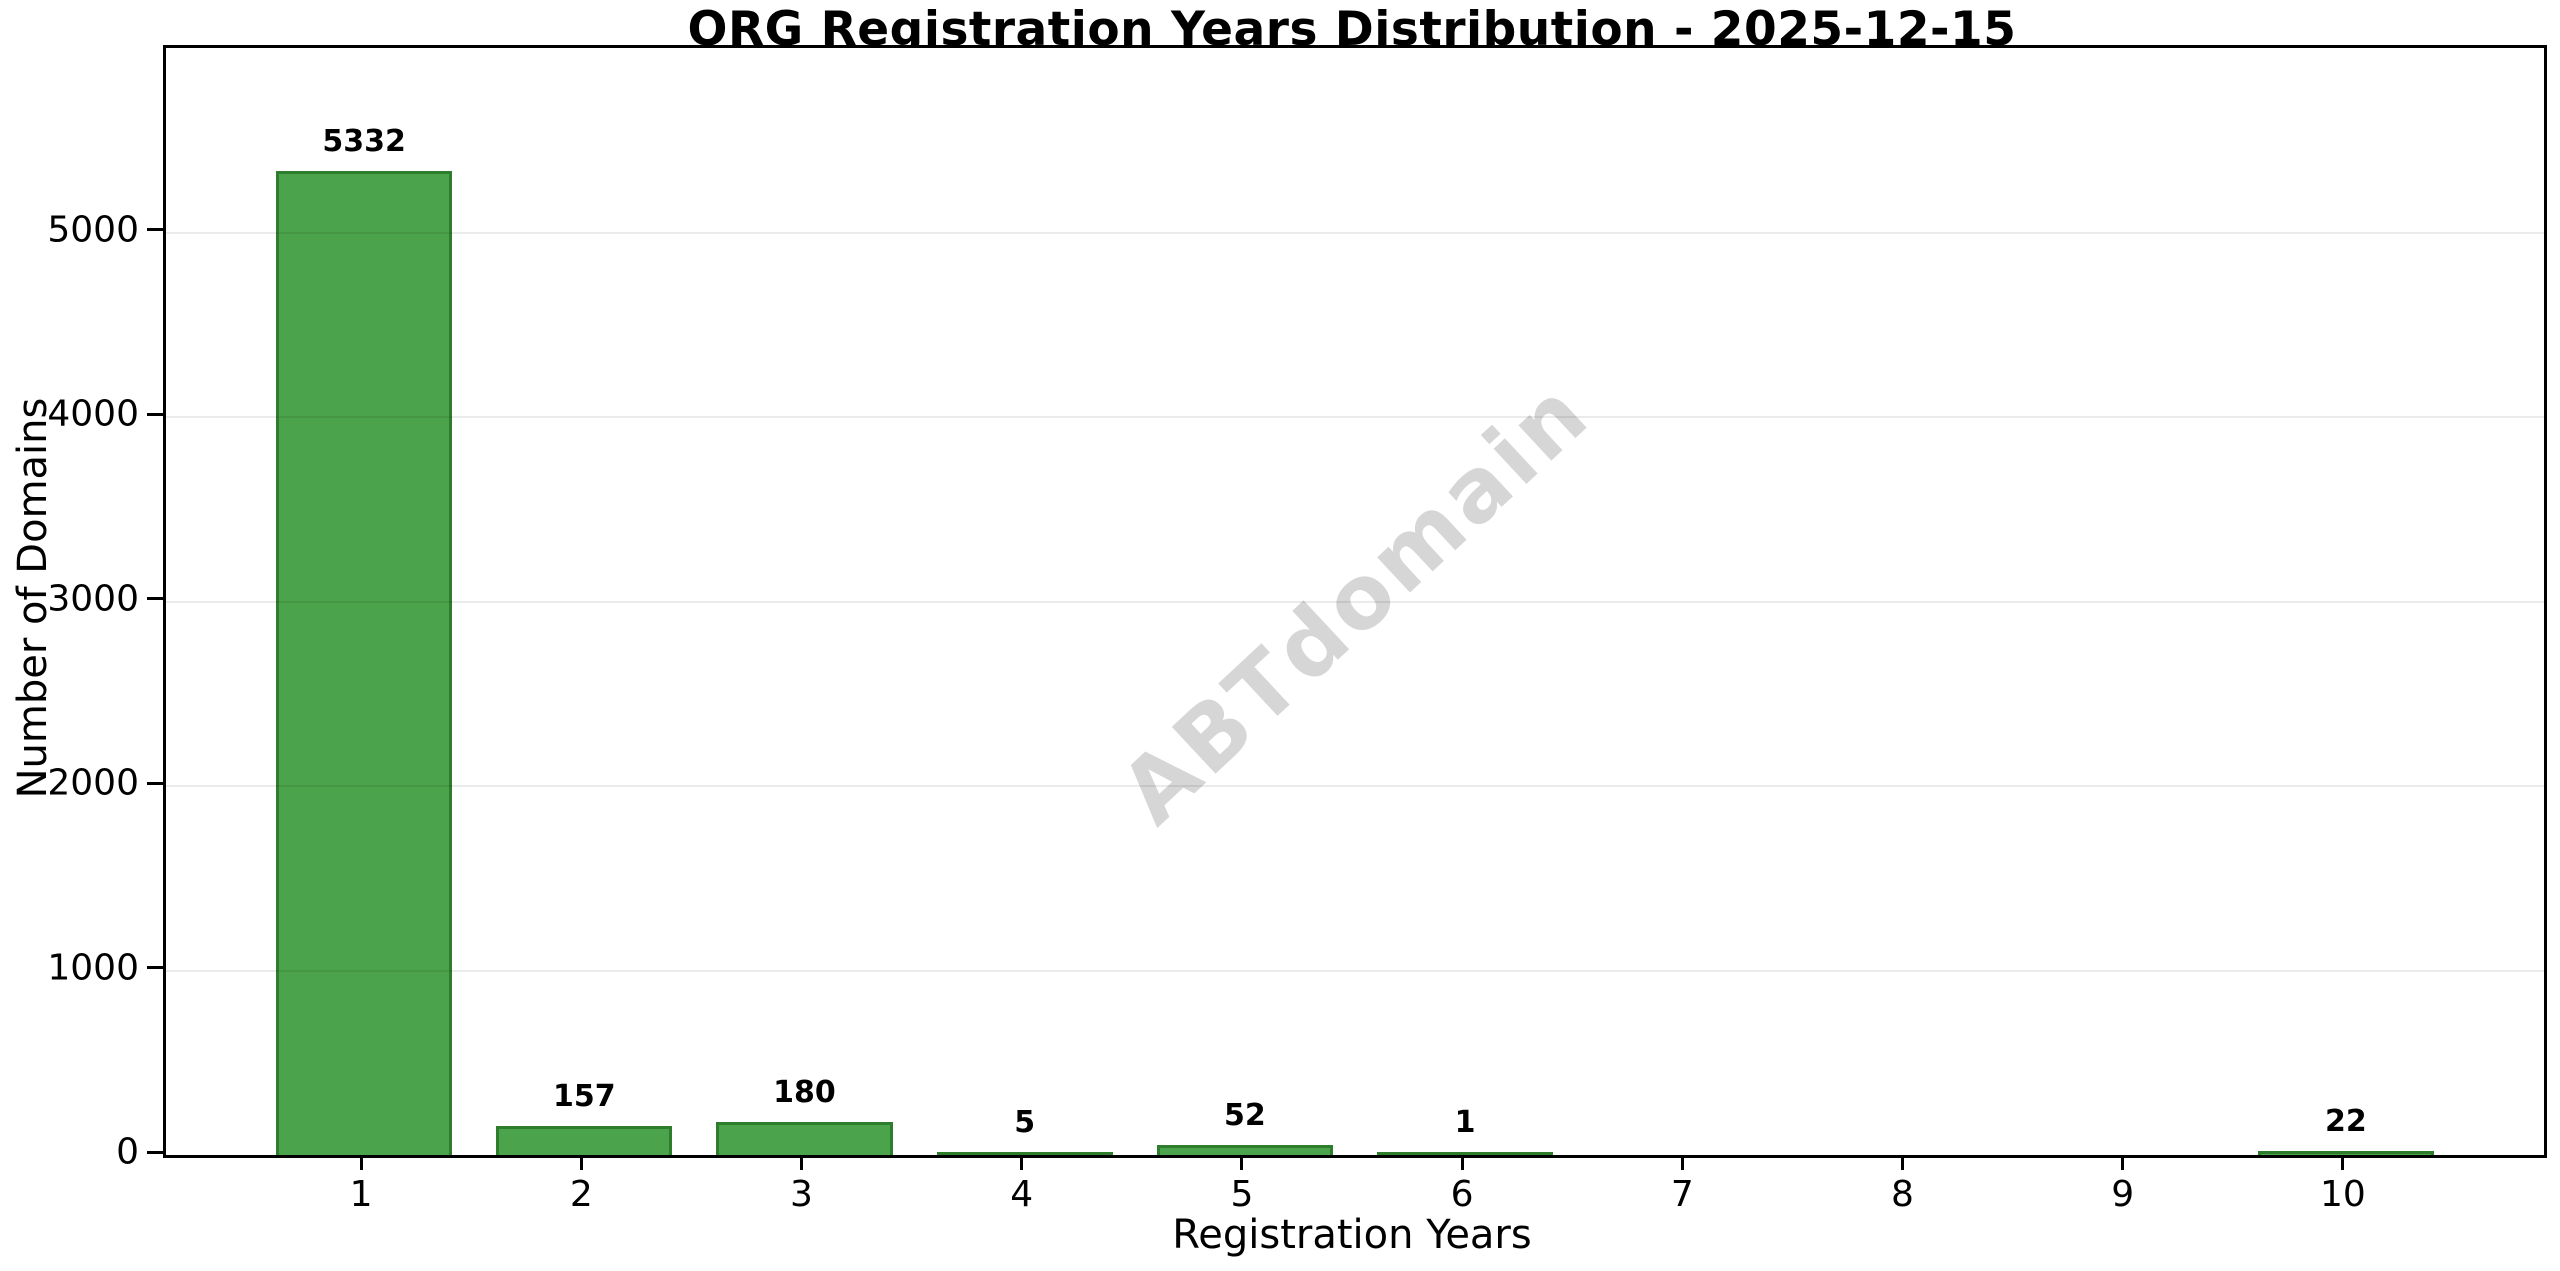 The width and height of the screenshot is (2560, 1271). What do you see at coordinates (1682, 1194) in the screenshot?
I see `x-tick-label: 7` at bounding box center [1682, 1194].